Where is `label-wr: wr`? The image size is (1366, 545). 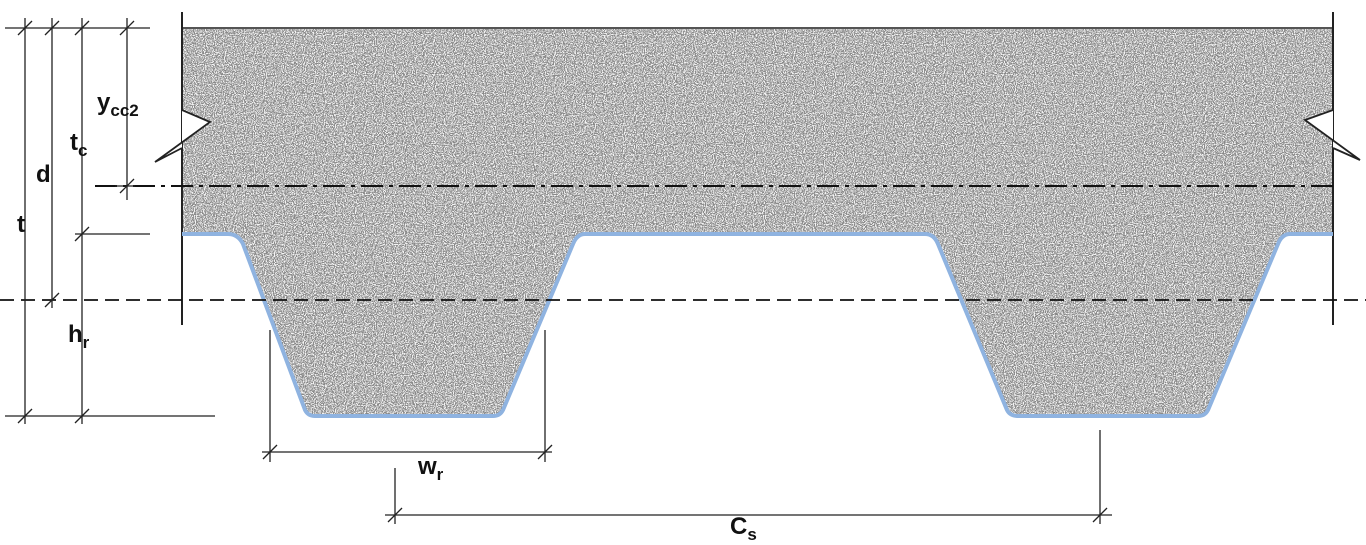
label-wr: wr is located at coordinates (430, 468).